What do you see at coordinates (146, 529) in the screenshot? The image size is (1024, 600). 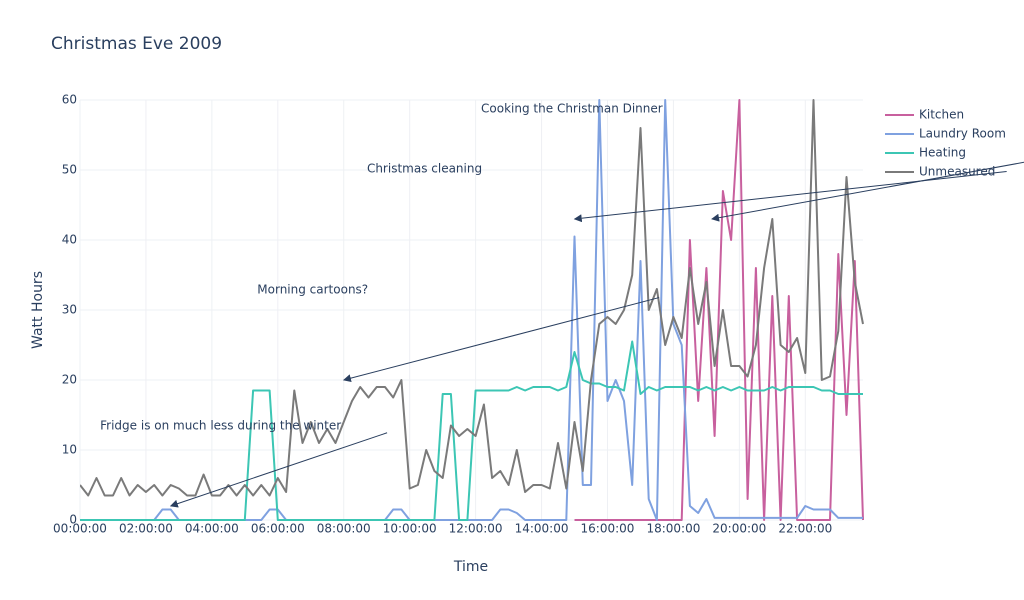 I see `x-tick-label: 02:00:00` at bounding box center [146, 529].